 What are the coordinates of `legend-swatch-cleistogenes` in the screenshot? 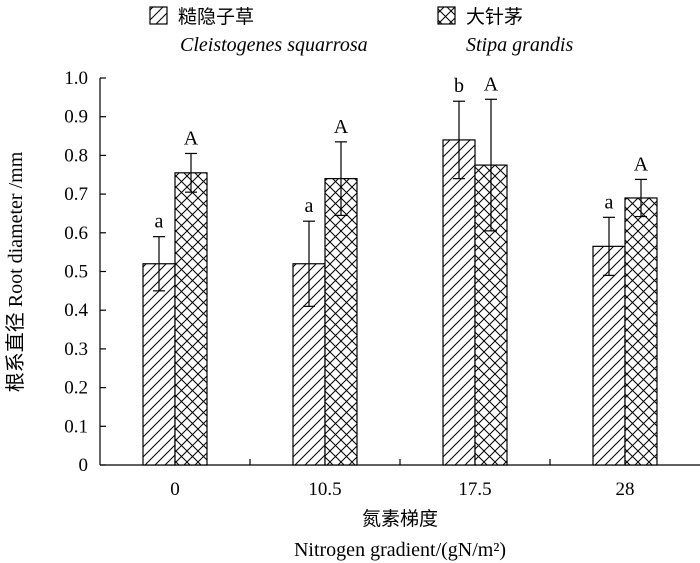 It's located at (158, 15).